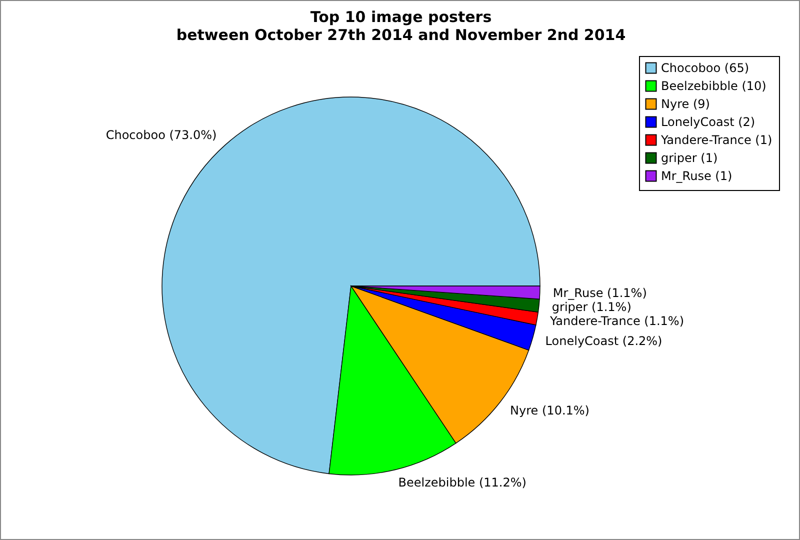 The width and height of the screenshot is (800, 540). What do you see at coordinates (161, 135) in the screenshot?
I see `data-label: Chocoboo (73.0%)` at bounding box center [161, 135].